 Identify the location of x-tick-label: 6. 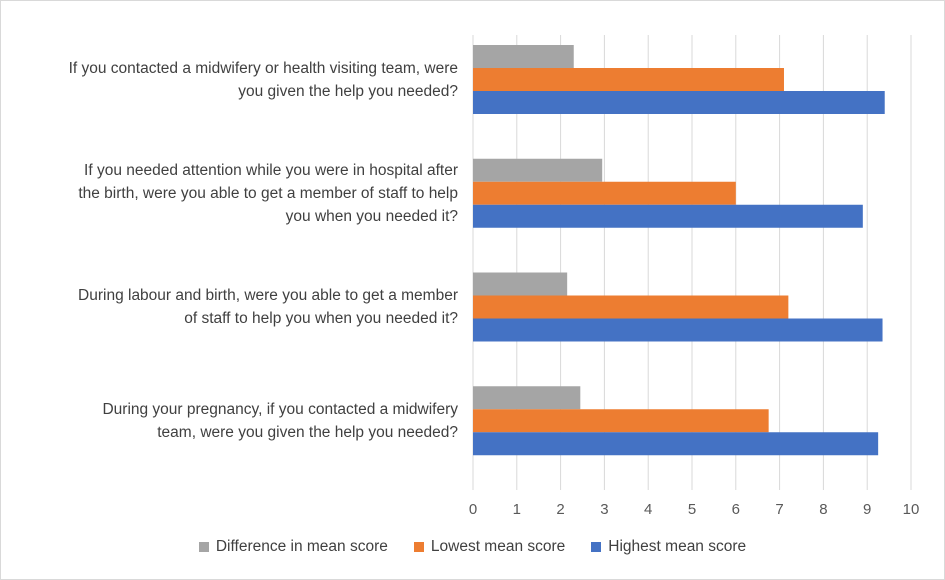
(736, 509).